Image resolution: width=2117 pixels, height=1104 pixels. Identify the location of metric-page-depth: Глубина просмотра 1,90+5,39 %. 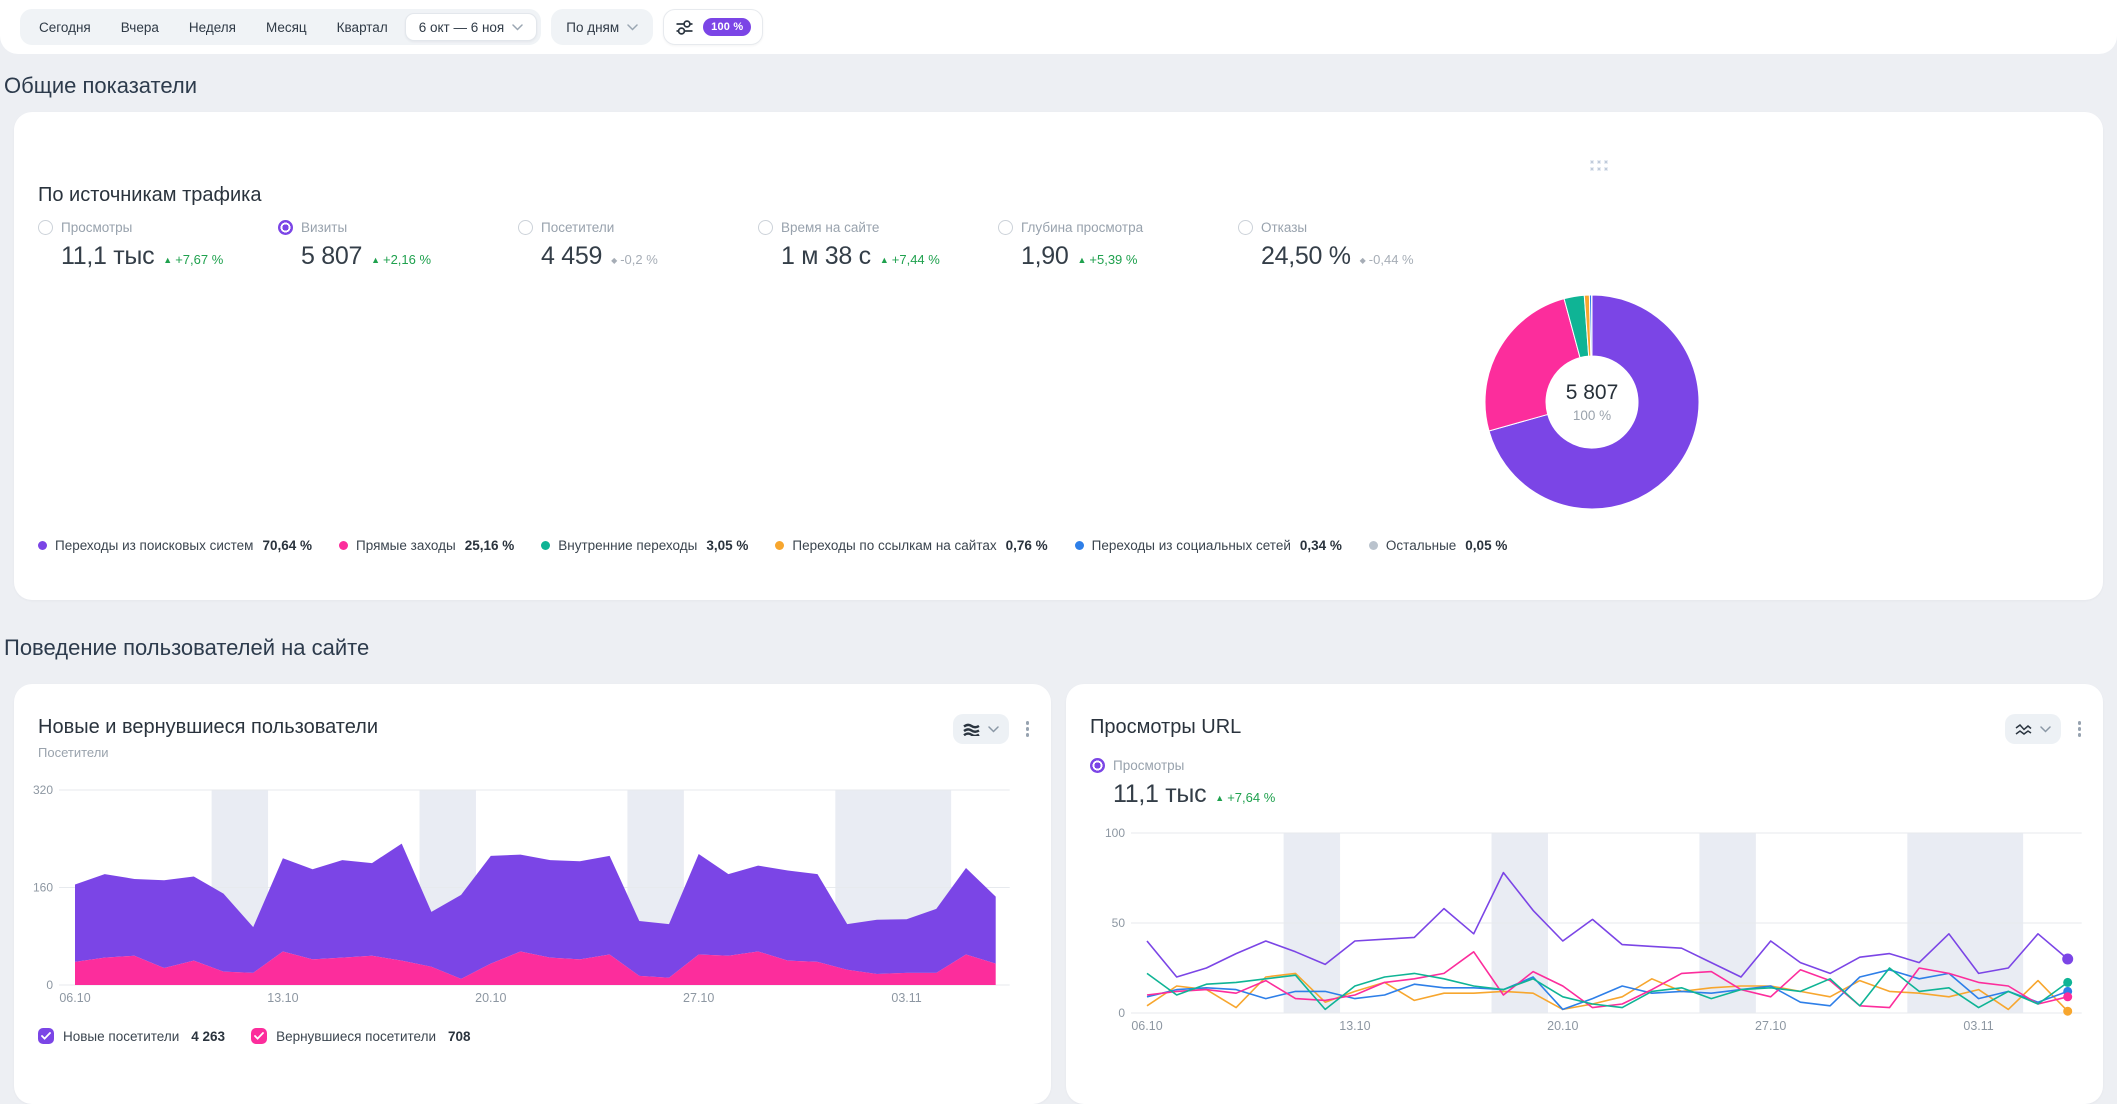
(1118, 245).